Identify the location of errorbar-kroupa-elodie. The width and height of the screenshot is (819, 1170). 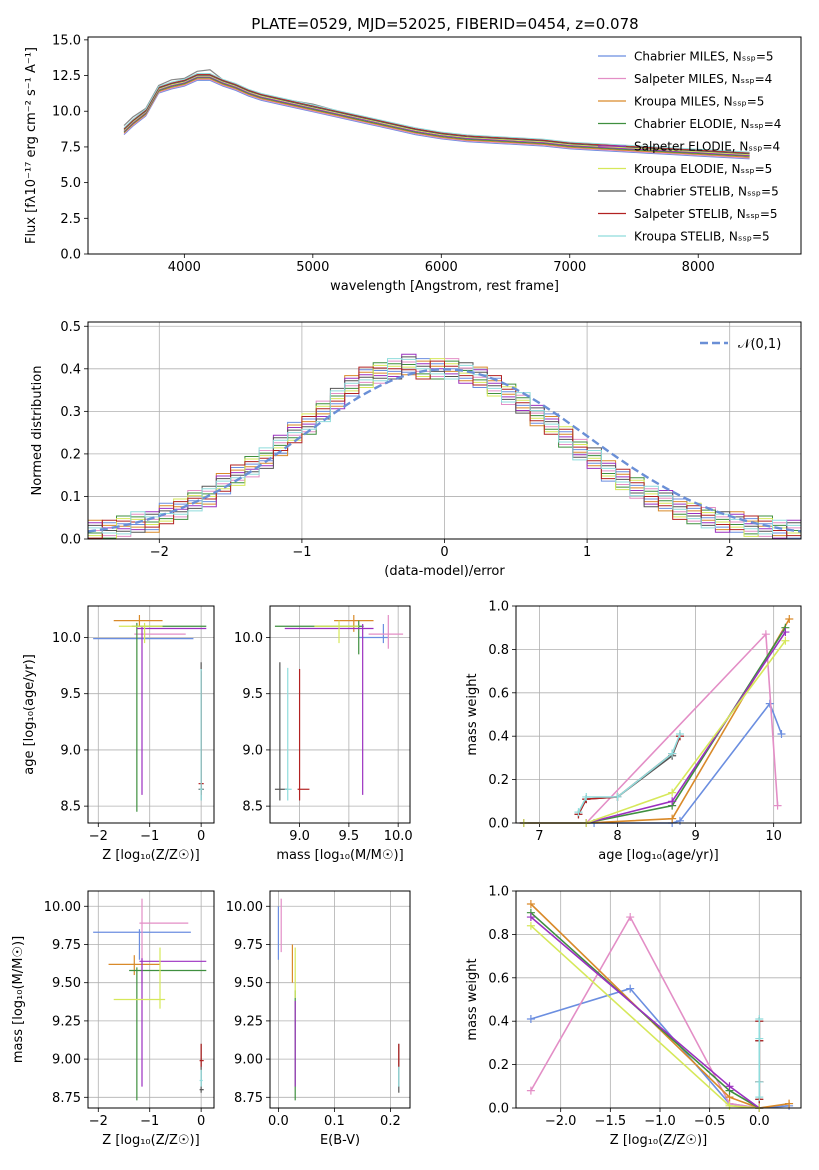
(140, 633).